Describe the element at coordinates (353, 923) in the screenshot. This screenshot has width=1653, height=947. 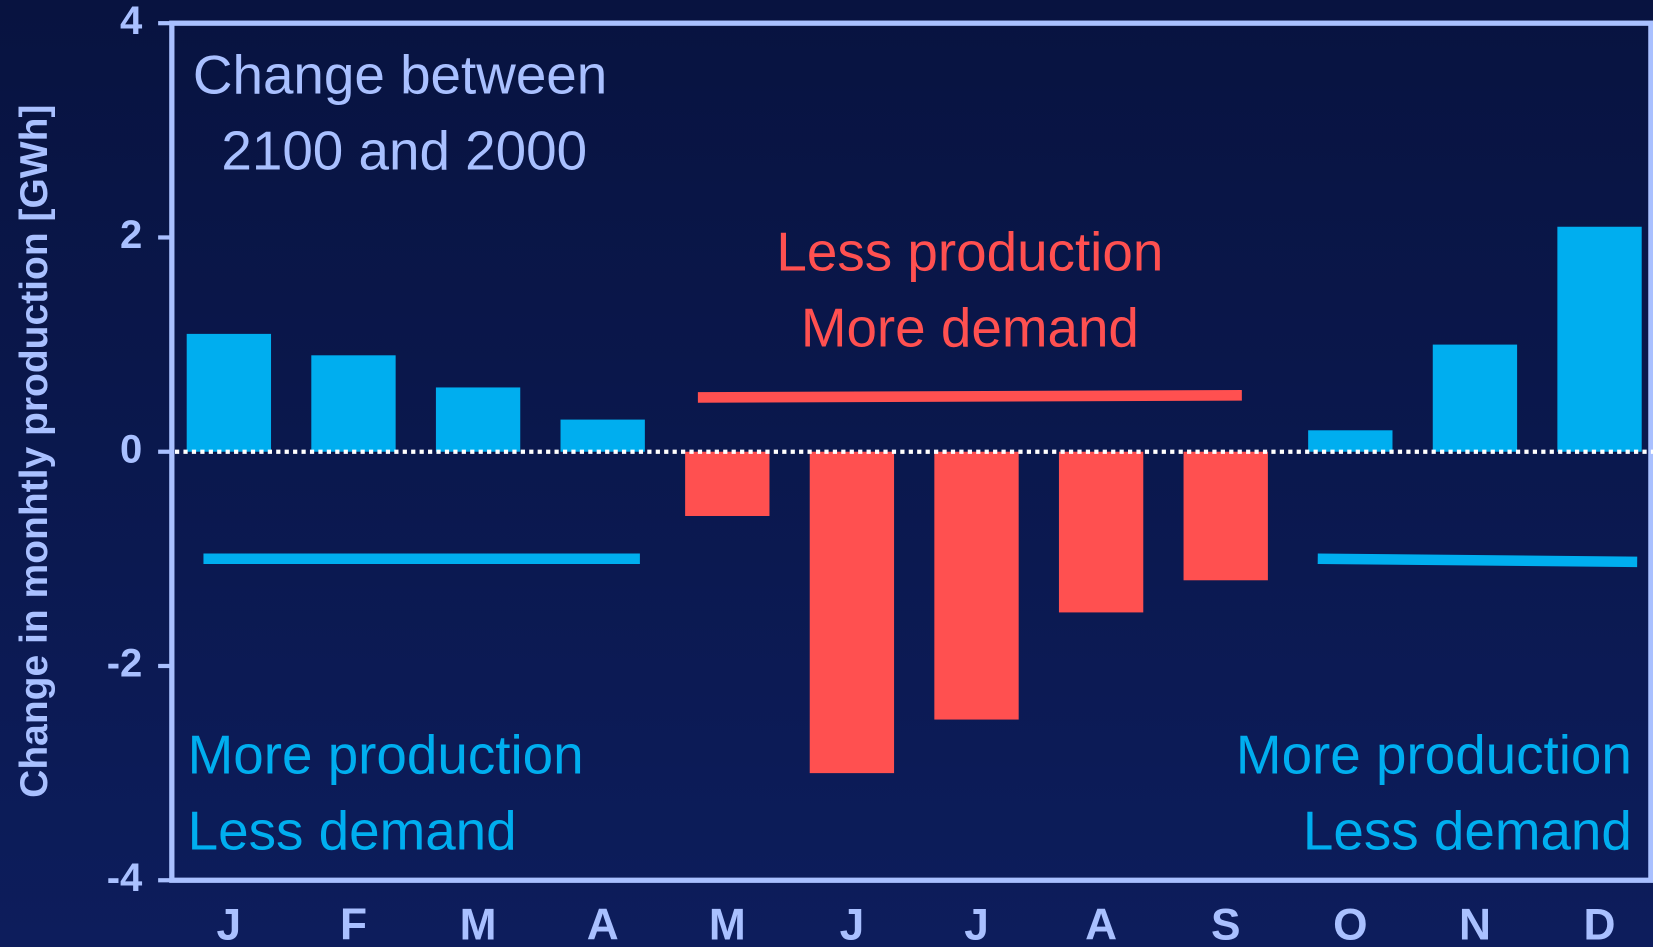
I see `x-tick-label: F` at that location.